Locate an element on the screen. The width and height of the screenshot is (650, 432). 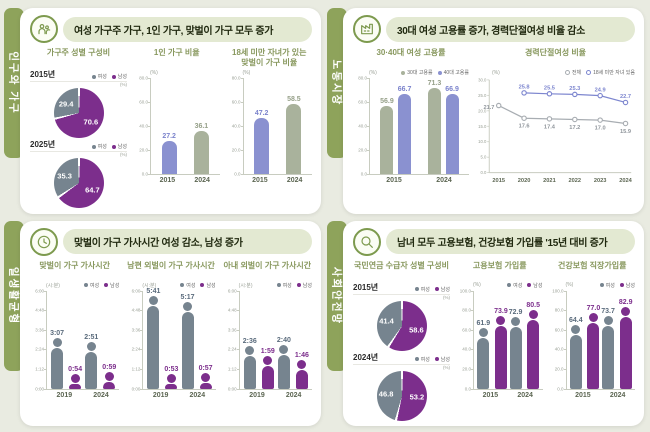
bar-value: 66.9 is located at coordinates (452, 89).